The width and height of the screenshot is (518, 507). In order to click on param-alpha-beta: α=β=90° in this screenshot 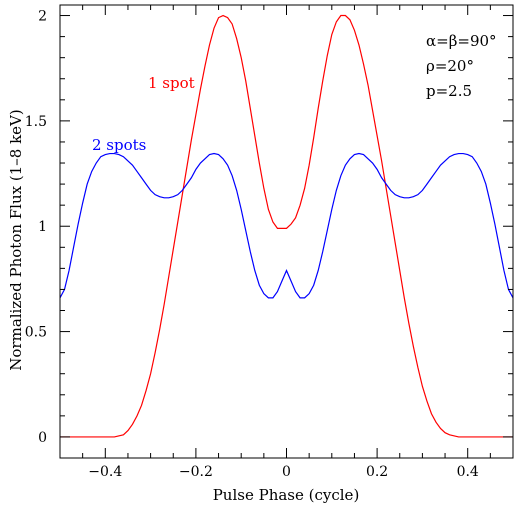, I will do `click(461, 41)`.